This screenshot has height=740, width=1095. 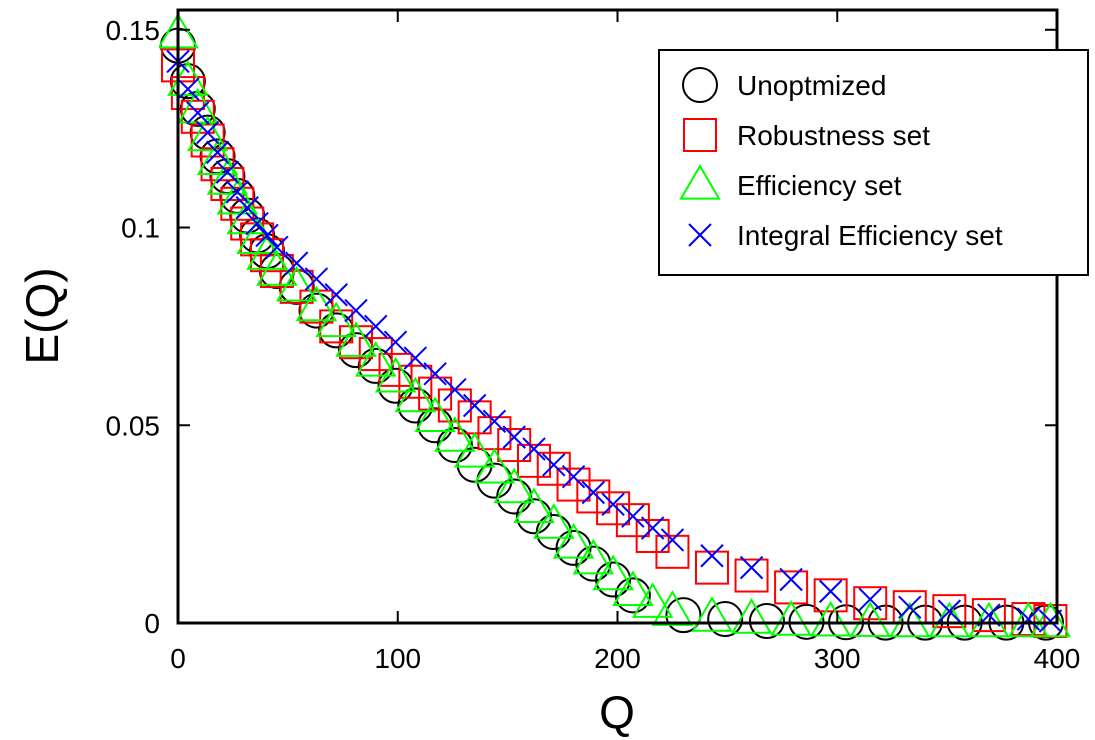 What do you see at coordinates (152, 623) in the screenshot?
I see `y-tick-label: 0` at bounding box center [152, 623].